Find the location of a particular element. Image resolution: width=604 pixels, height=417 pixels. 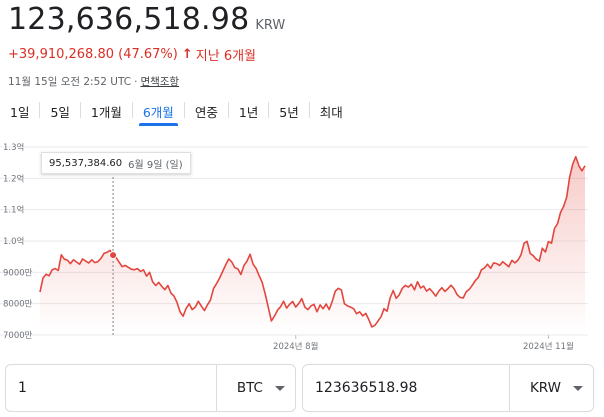

current-price: 123,636,518.98 is located at coordinates (129, 19).